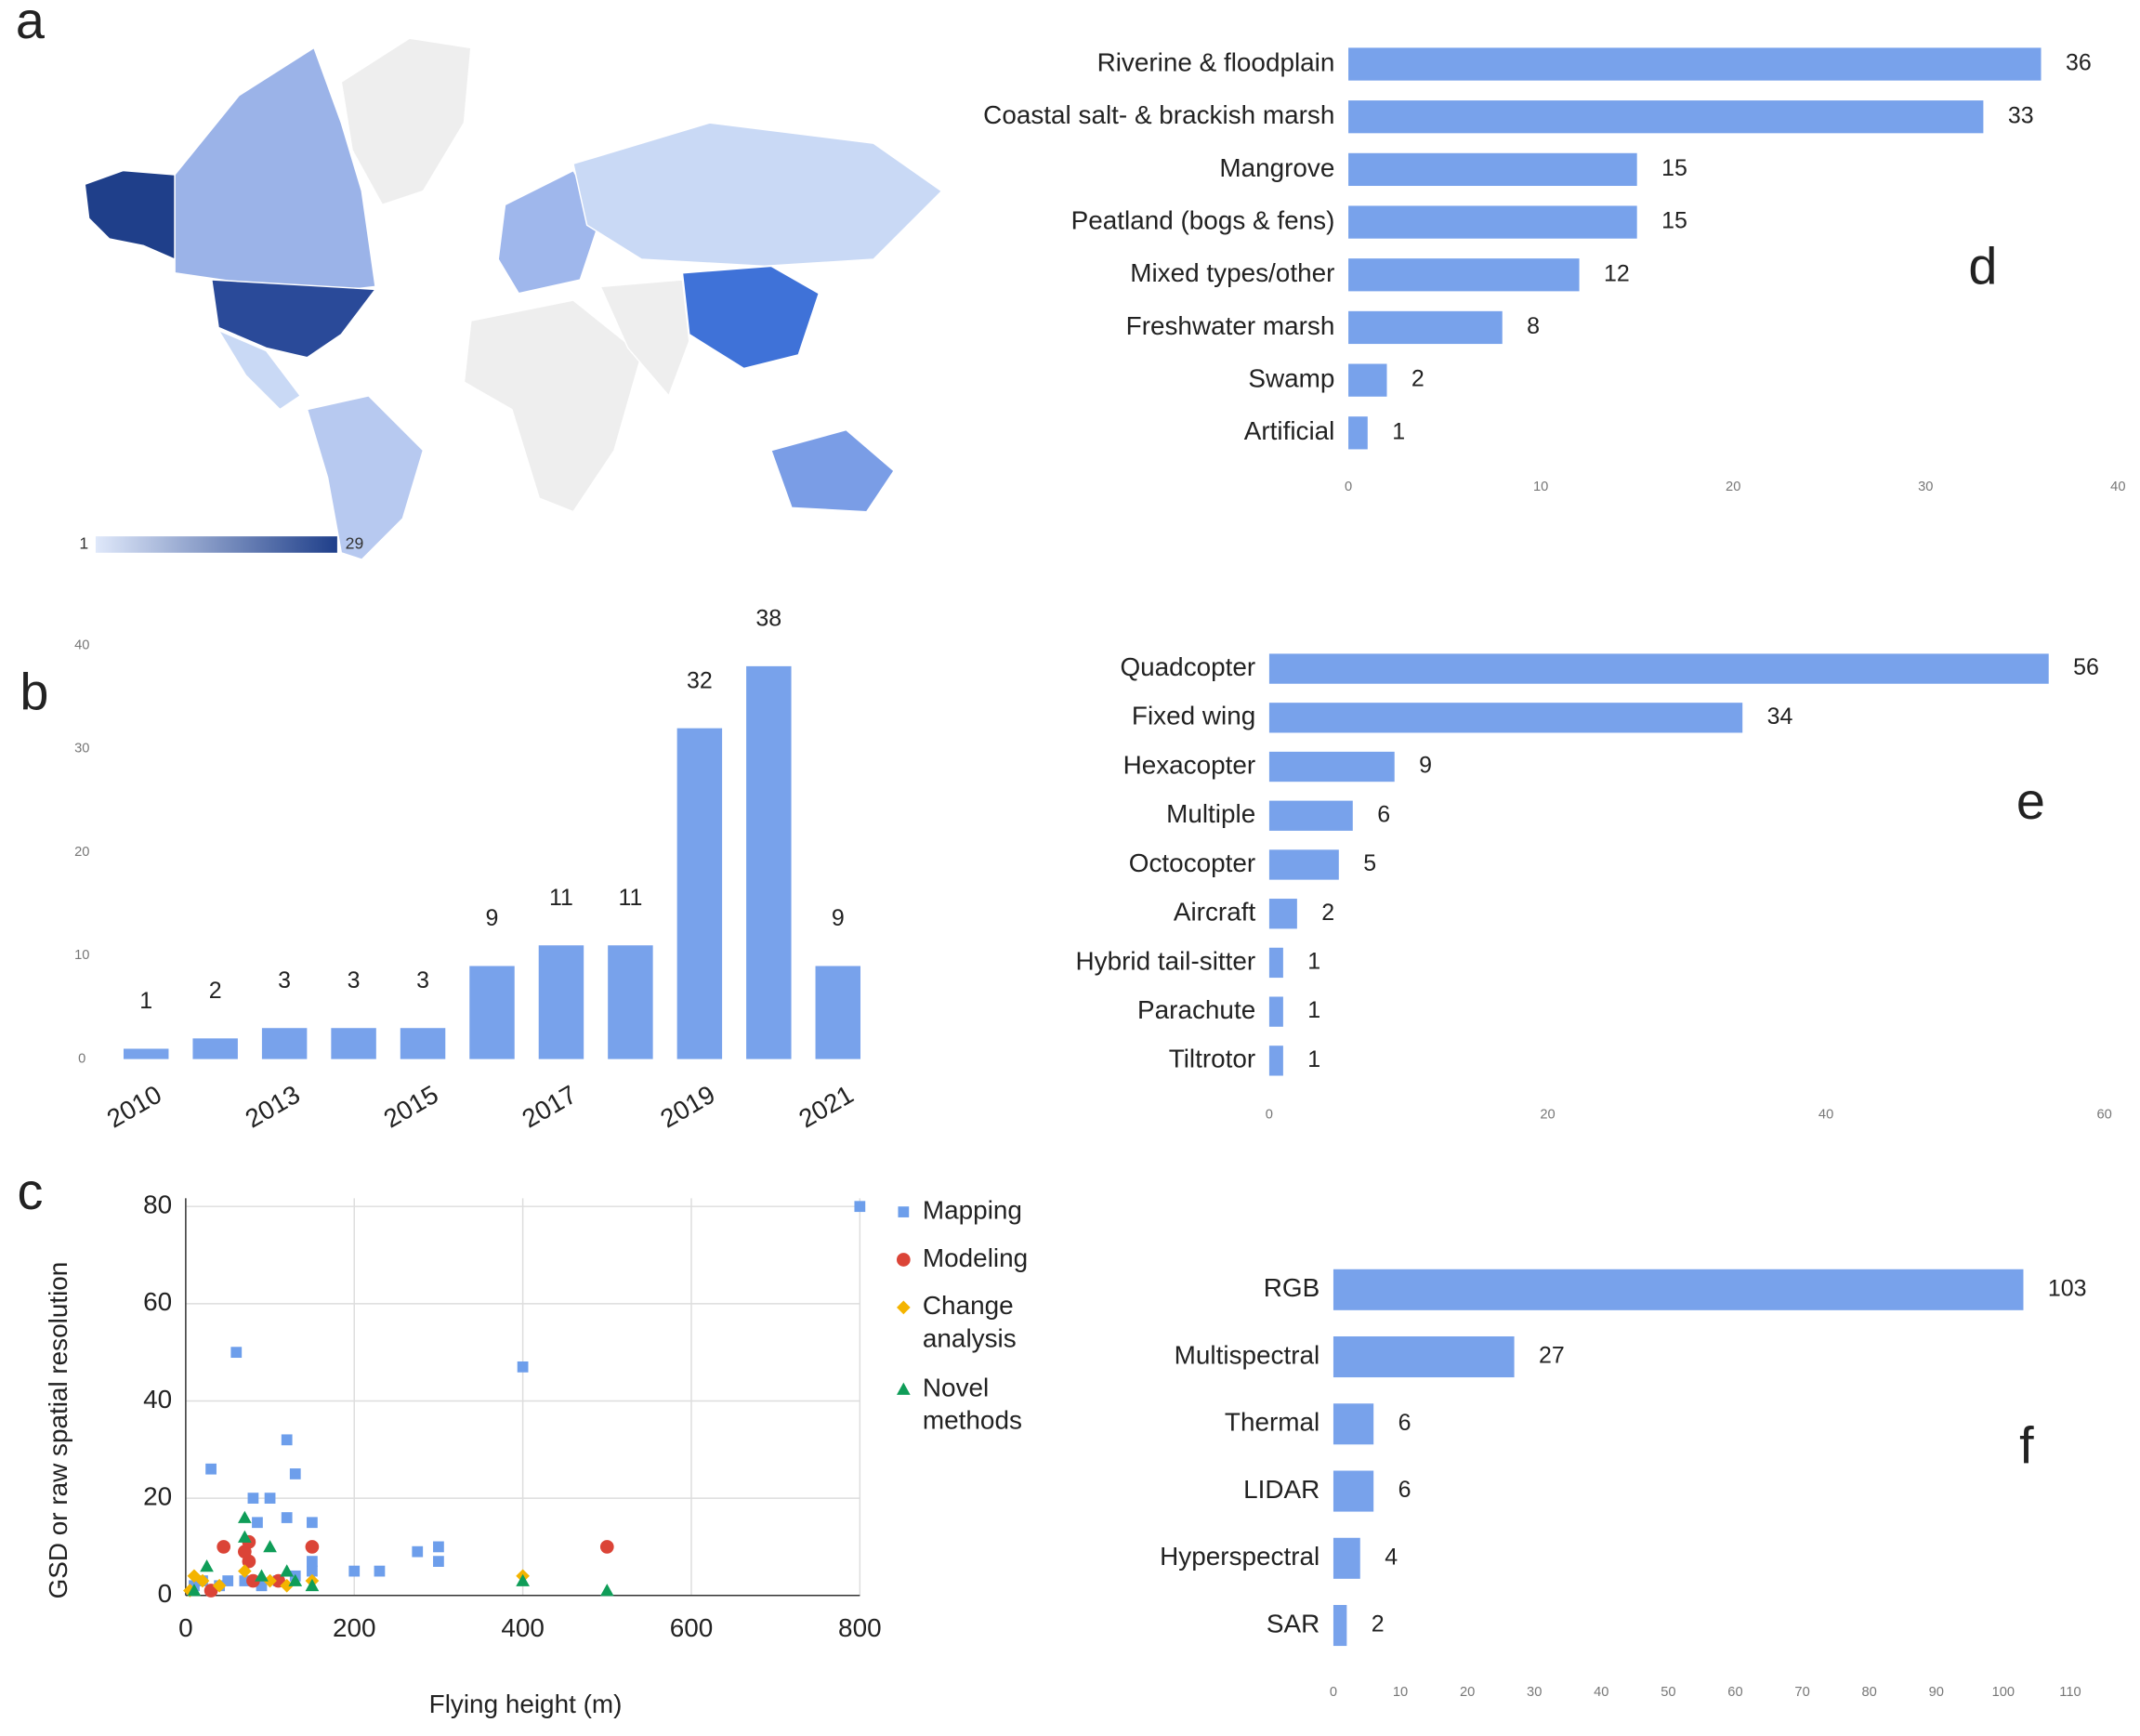 The height and width of the screenshot is (1736, 2140). Describe the element at coordinates (1210, 814) in the screenshot. I see `category-label: Multiple` at that location.